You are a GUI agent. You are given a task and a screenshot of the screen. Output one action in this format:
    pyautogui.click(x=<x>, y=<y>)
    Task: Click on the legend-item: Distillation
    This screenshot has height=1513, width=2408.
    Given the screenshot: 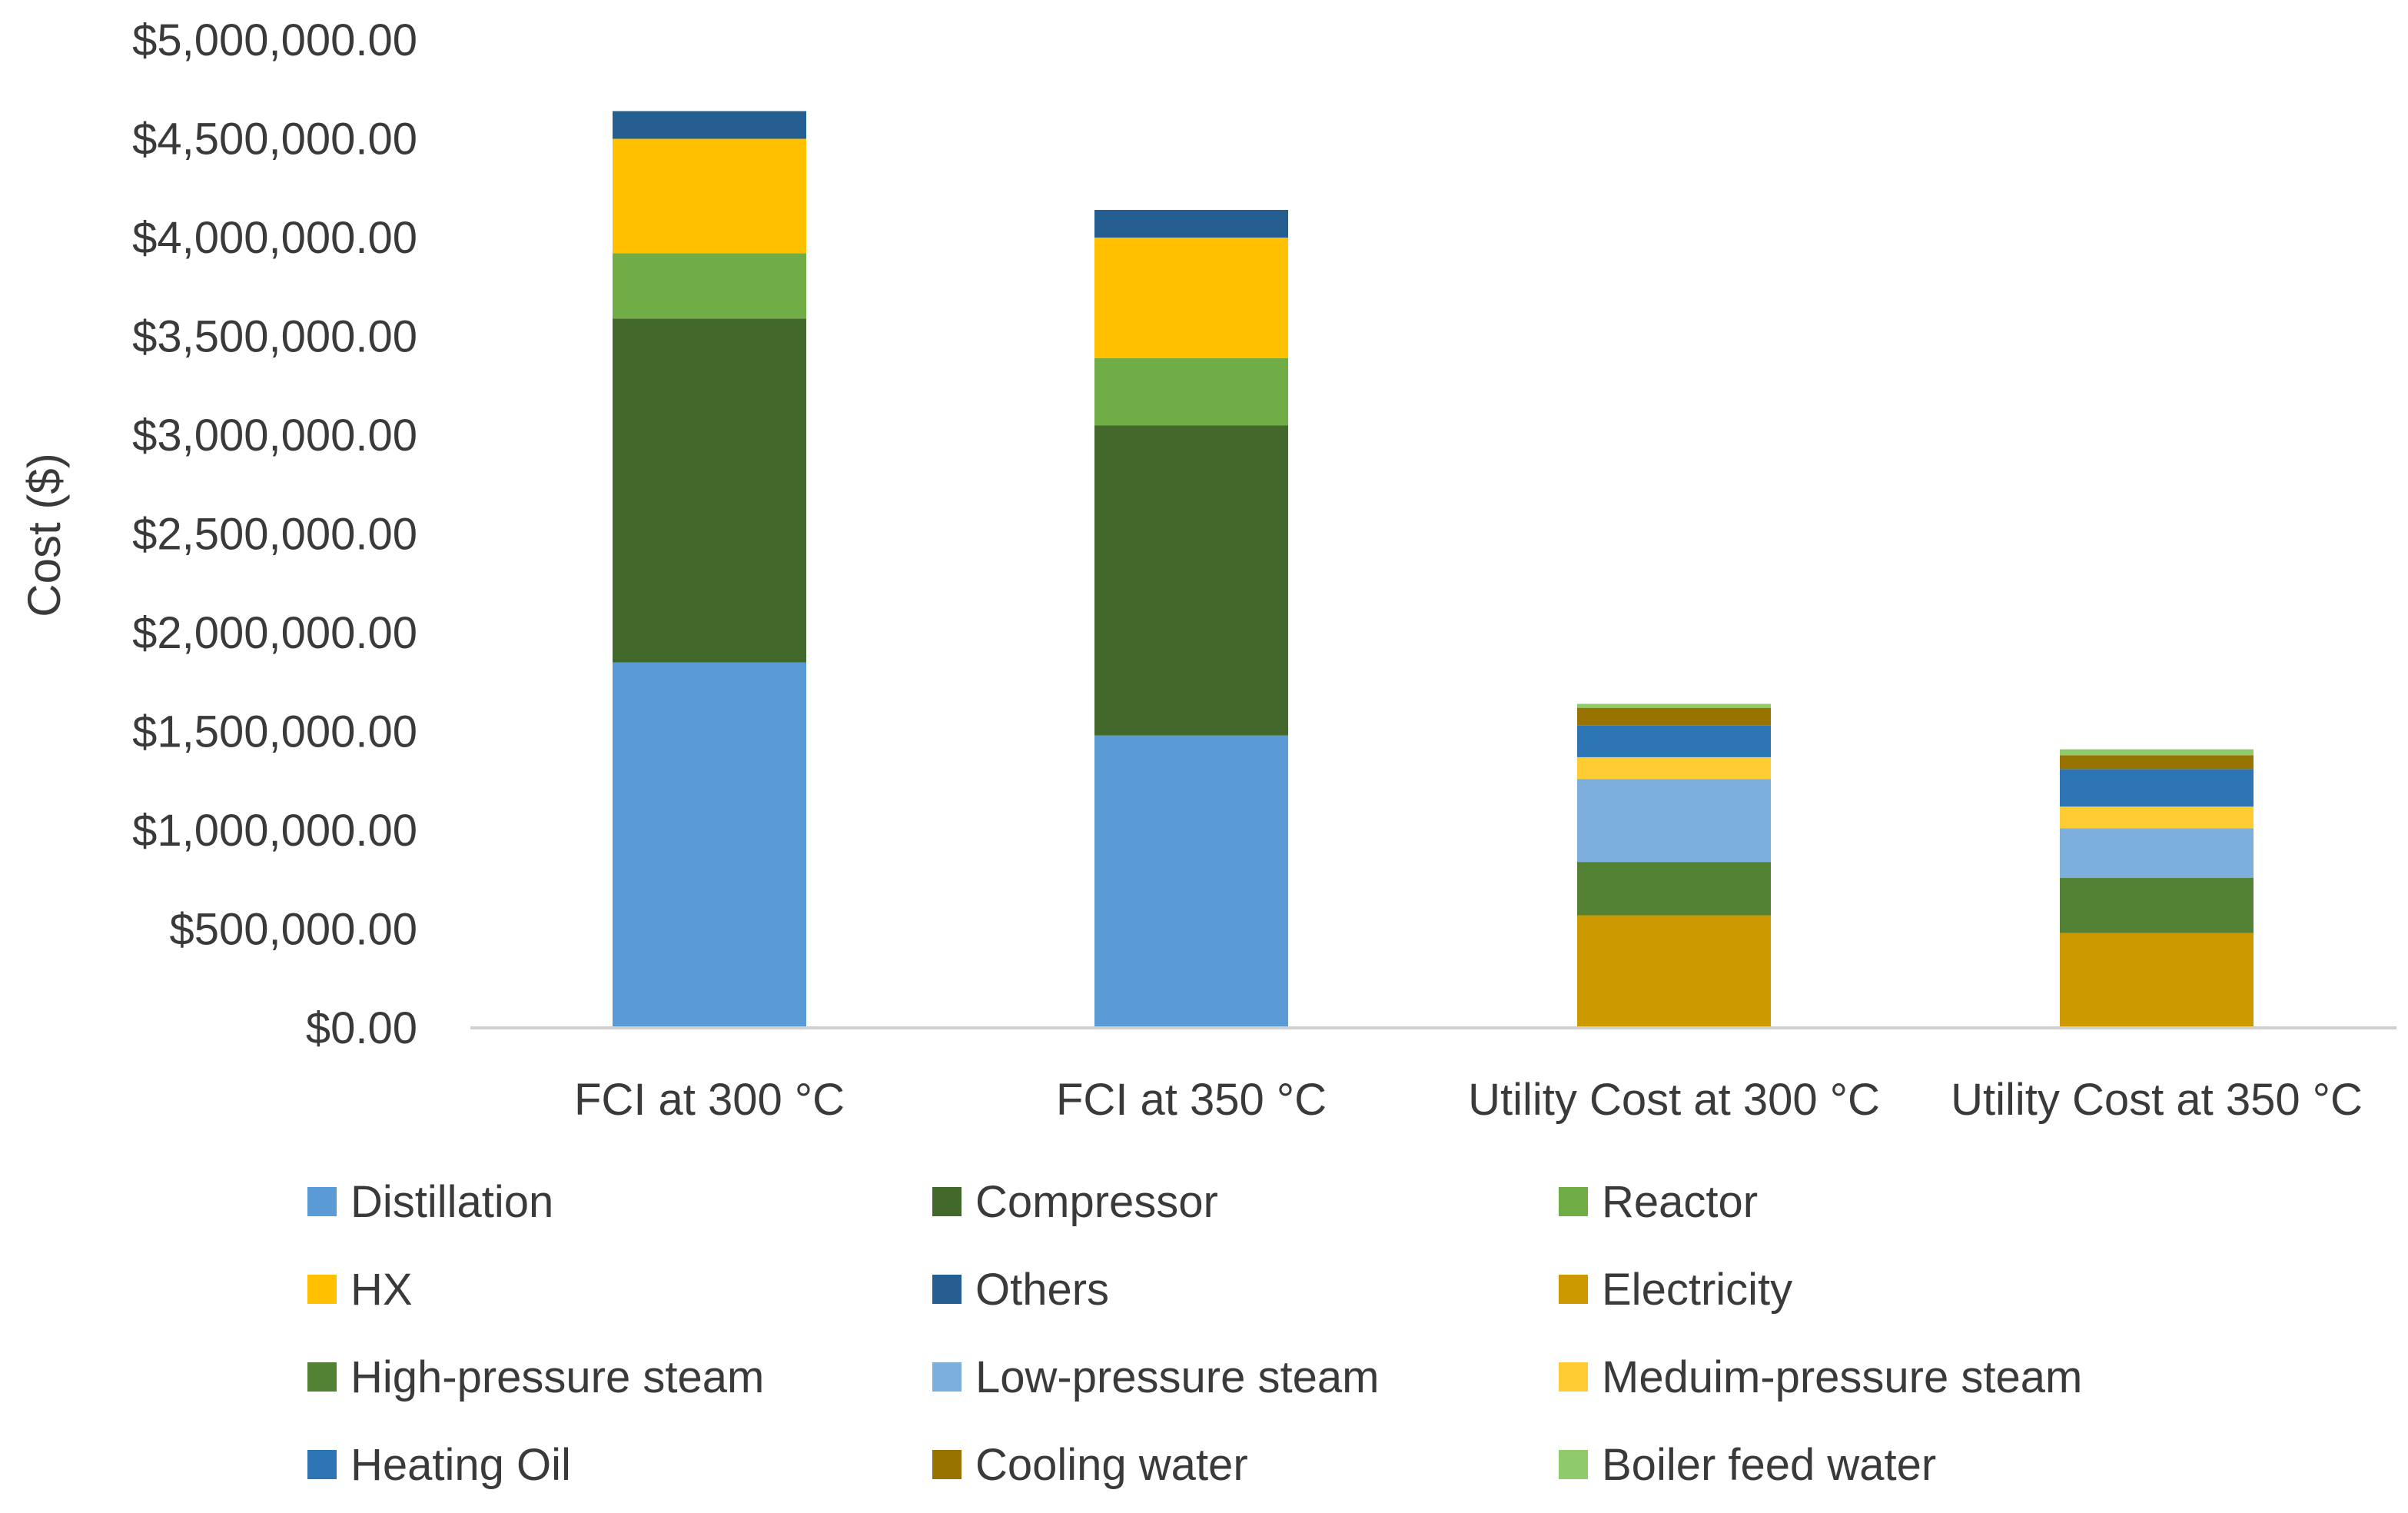 What is the action you would take?
    pyautogui.click(x=430, y=1202)
    